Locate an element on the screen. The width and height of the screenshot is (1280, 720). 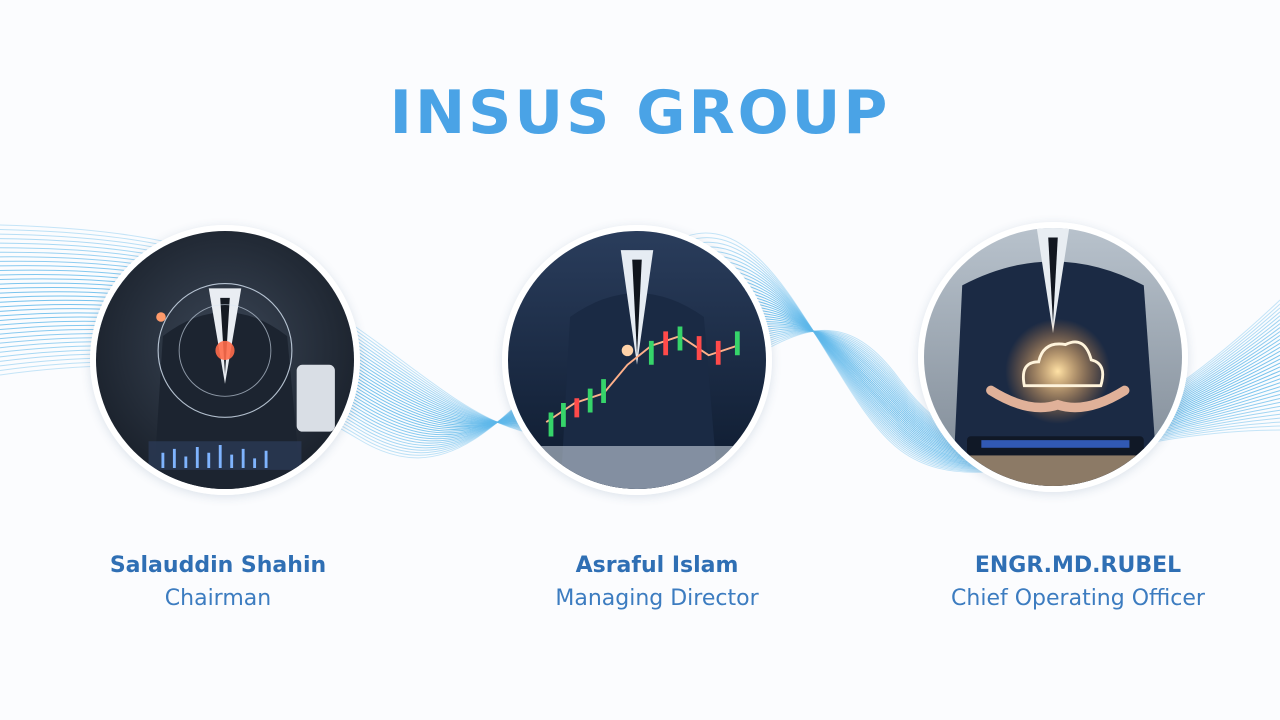
page-title: INSUS GROUP is located at coordinates (640, 113).